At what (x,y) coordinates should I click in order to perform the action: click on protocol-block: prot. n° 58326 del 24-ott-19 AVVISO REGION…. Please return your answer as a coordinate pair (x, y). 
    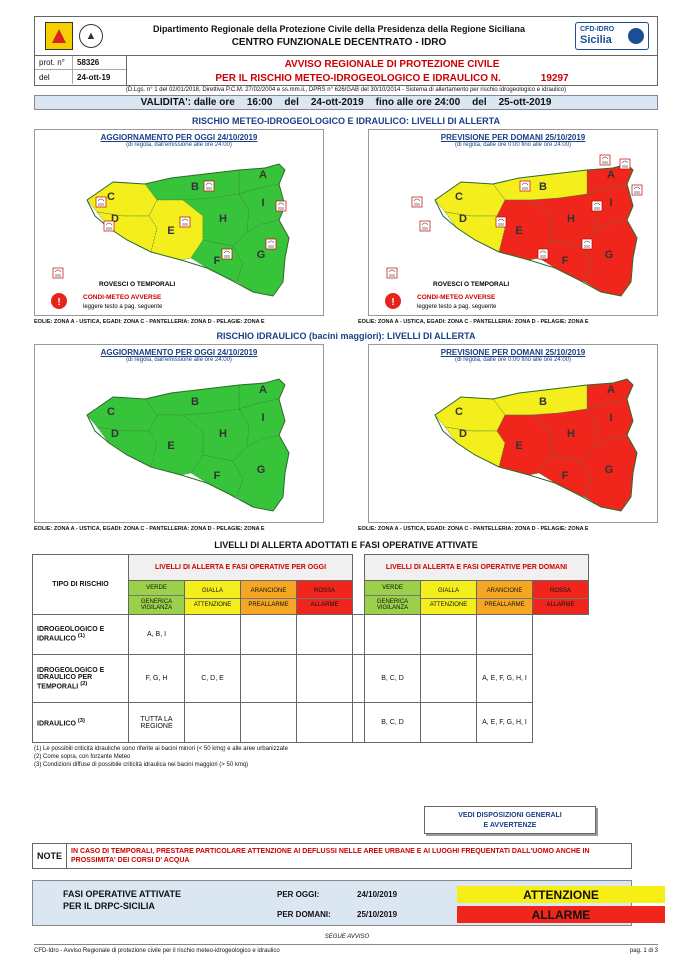
    Looking at the image, I should click on (346, 71).